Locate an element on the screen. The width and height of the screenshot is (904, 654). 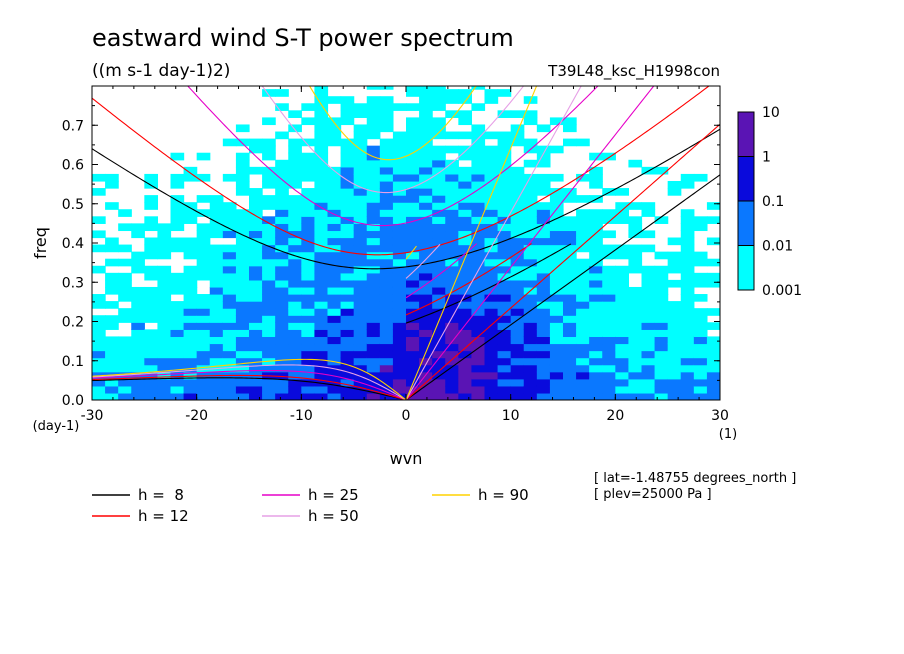
run-label: T39L48_ksc_H1998con is located at coordinates (633, 71).